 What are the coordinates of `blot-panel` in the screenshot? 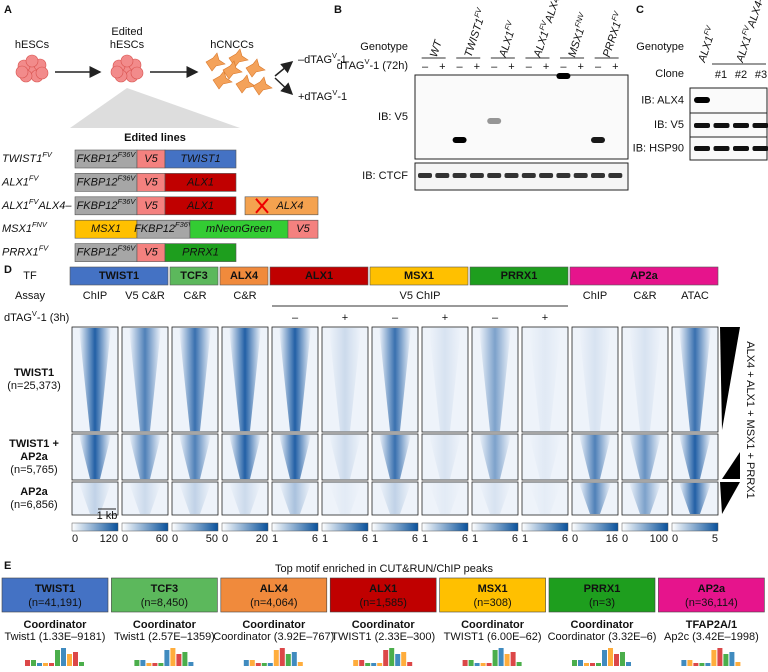 It's located at (521, 117).